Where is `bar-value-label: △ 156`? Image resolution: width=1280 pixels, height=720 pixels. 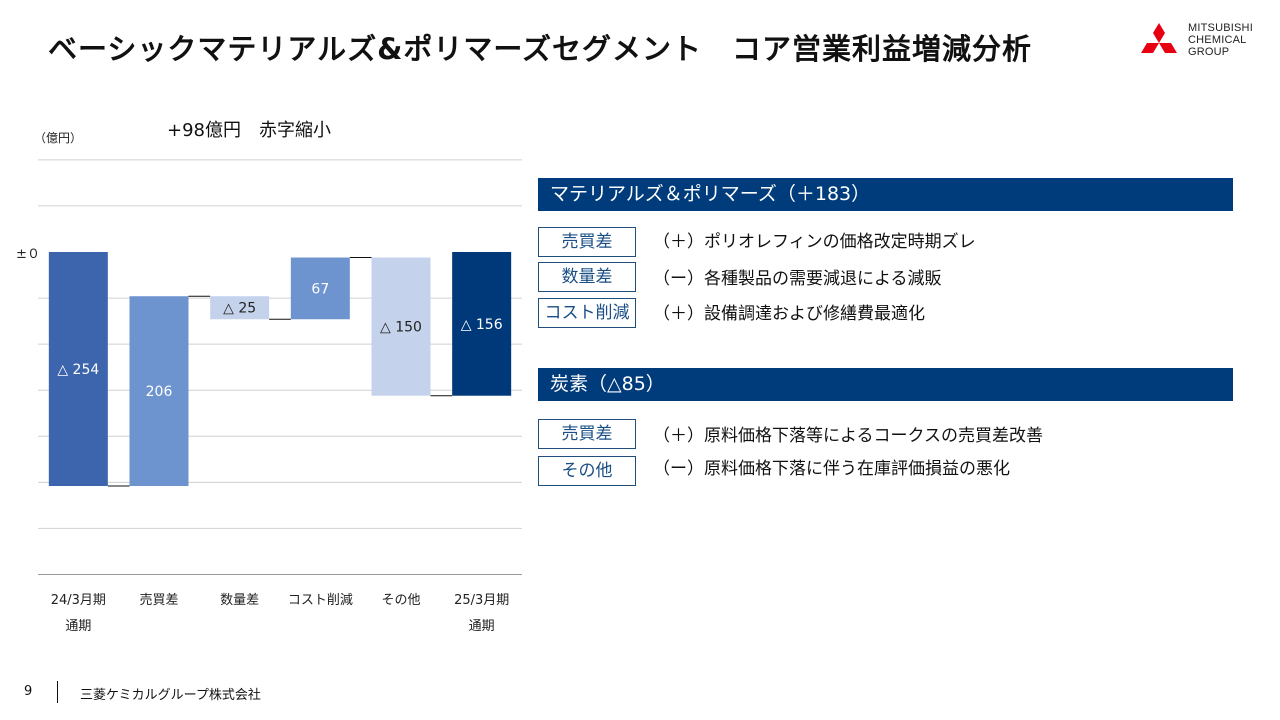
bar-value-label: △ 156 is located at coordinates (482, 325).